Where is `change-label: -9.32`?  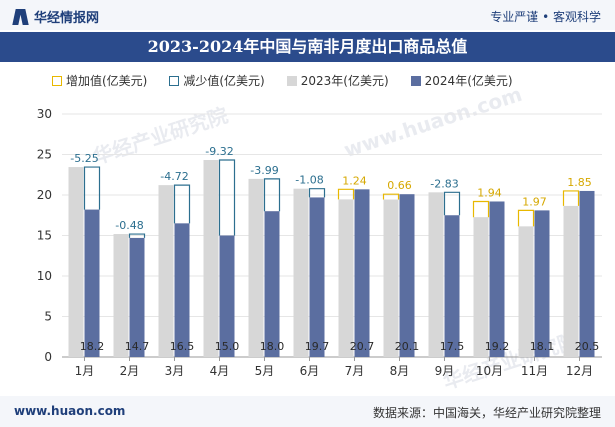 change-label: -9.32 is located at coordinates (219, 151).